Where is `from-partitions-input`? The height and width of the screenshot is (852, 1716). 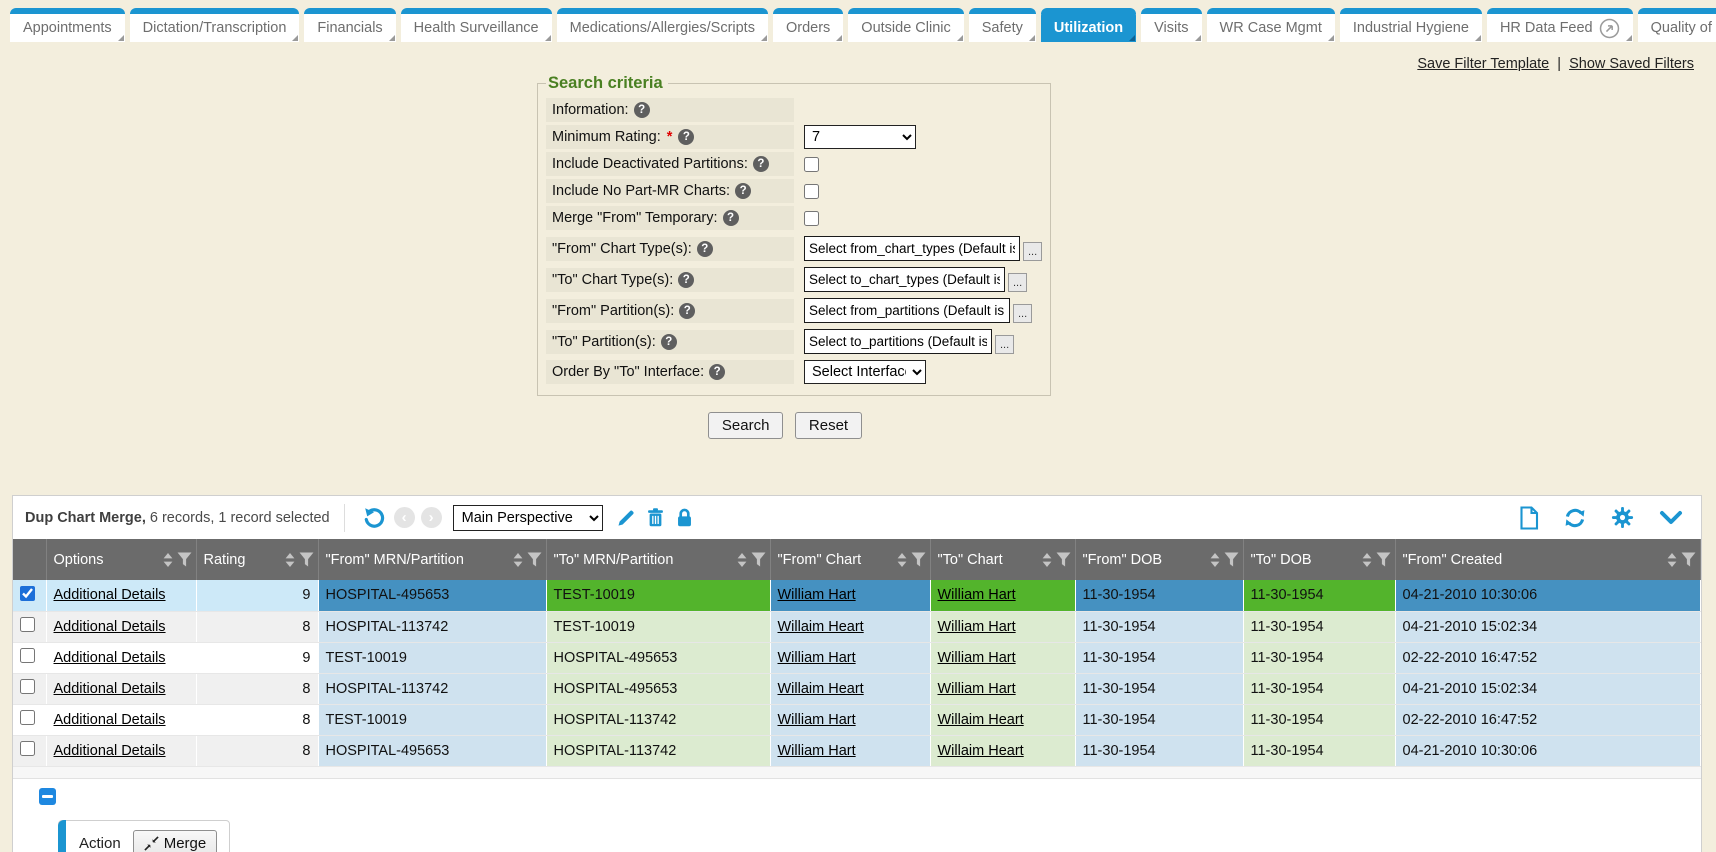
from-partitions-input is located at coordinates (907, 310).